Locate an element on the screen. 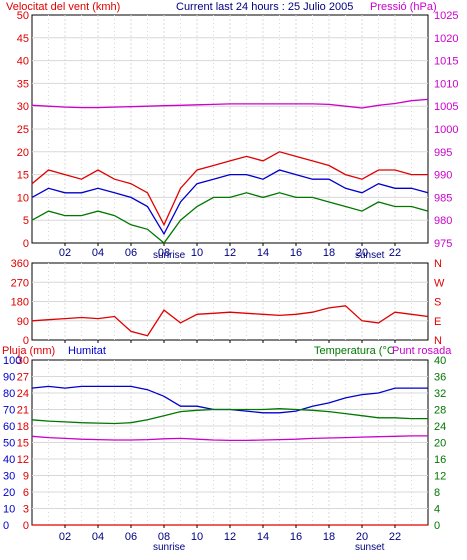 The height and width of the screenshot is (560, 467). y-tick-label-left: 5 is located at coordinates (26, 221).